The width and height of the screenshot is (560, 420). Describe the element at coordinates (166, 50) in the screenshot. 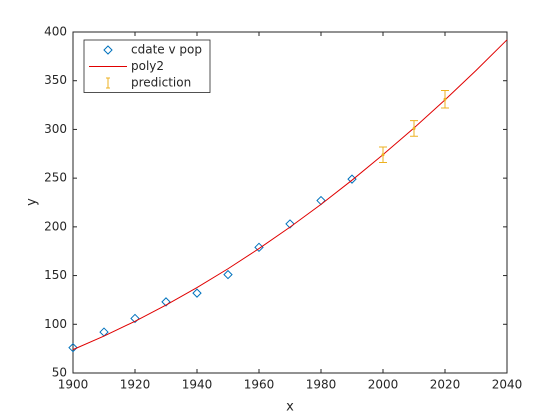

I see `legend-label: cdate v pop` at that location.